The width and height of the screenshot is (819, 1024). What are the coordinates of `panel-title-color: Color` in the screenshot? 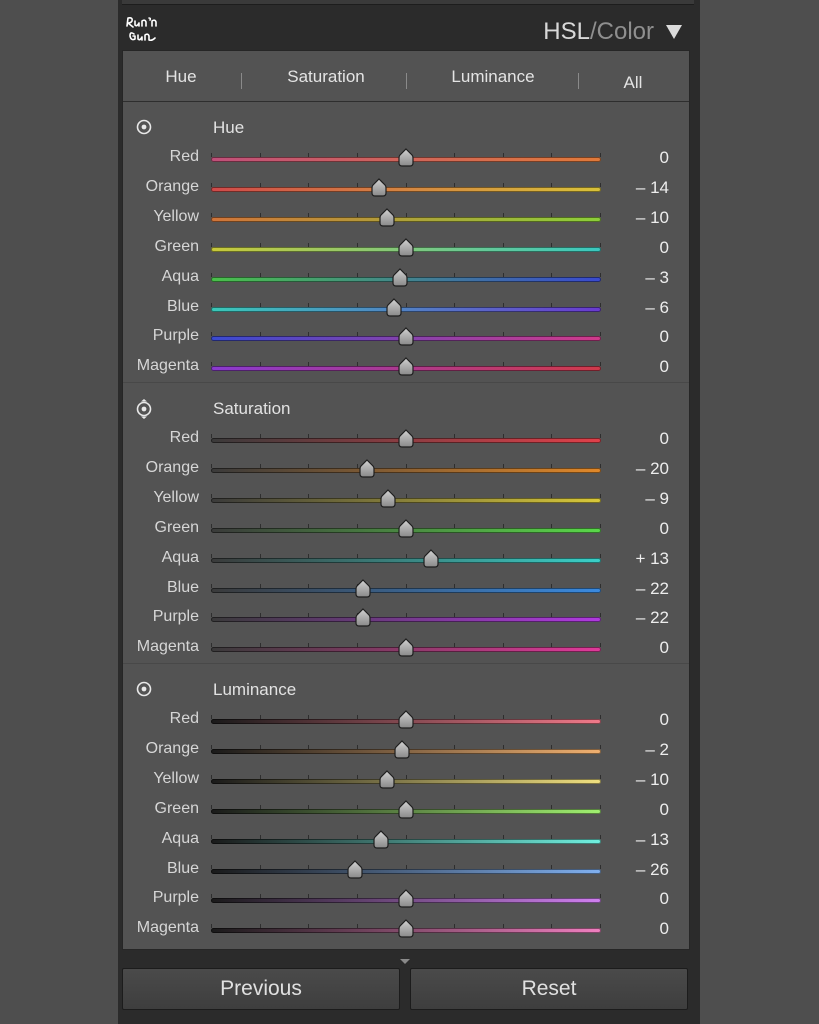 It's located at (625, 31).